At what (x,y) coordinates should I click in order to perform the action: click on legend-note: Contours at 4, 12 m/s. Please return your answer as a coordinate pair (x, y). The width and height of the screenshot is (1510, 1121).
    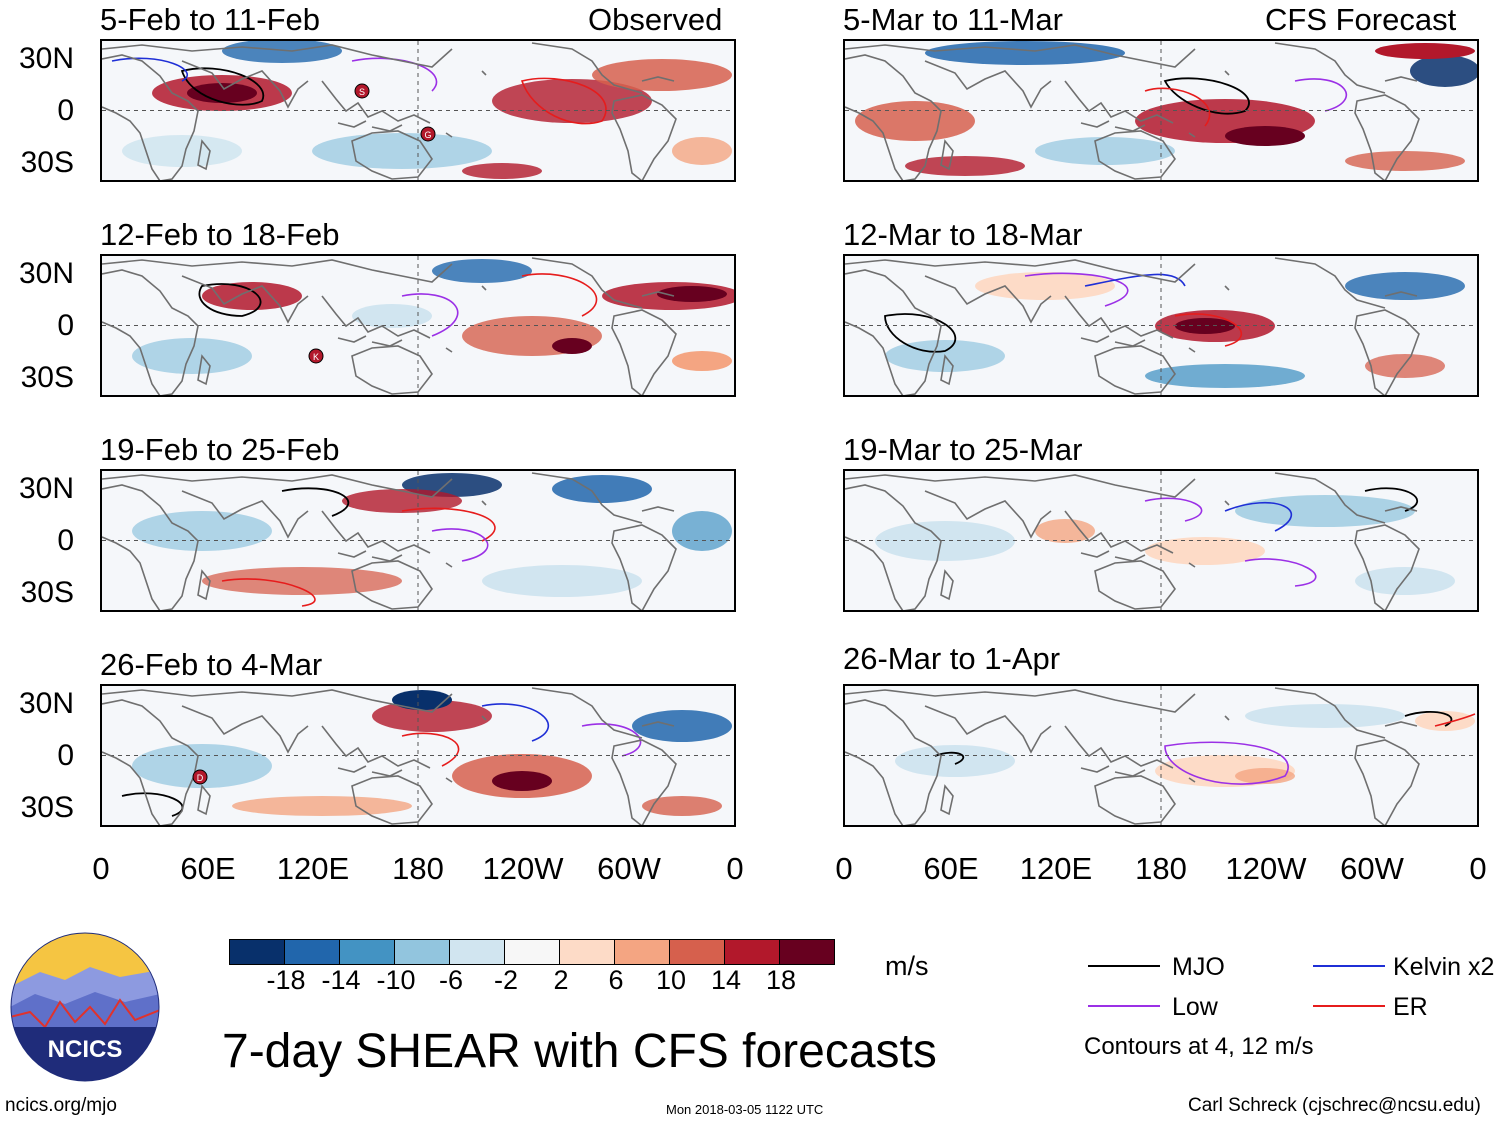
    Looking at the image, I should click on (1199, 1046).